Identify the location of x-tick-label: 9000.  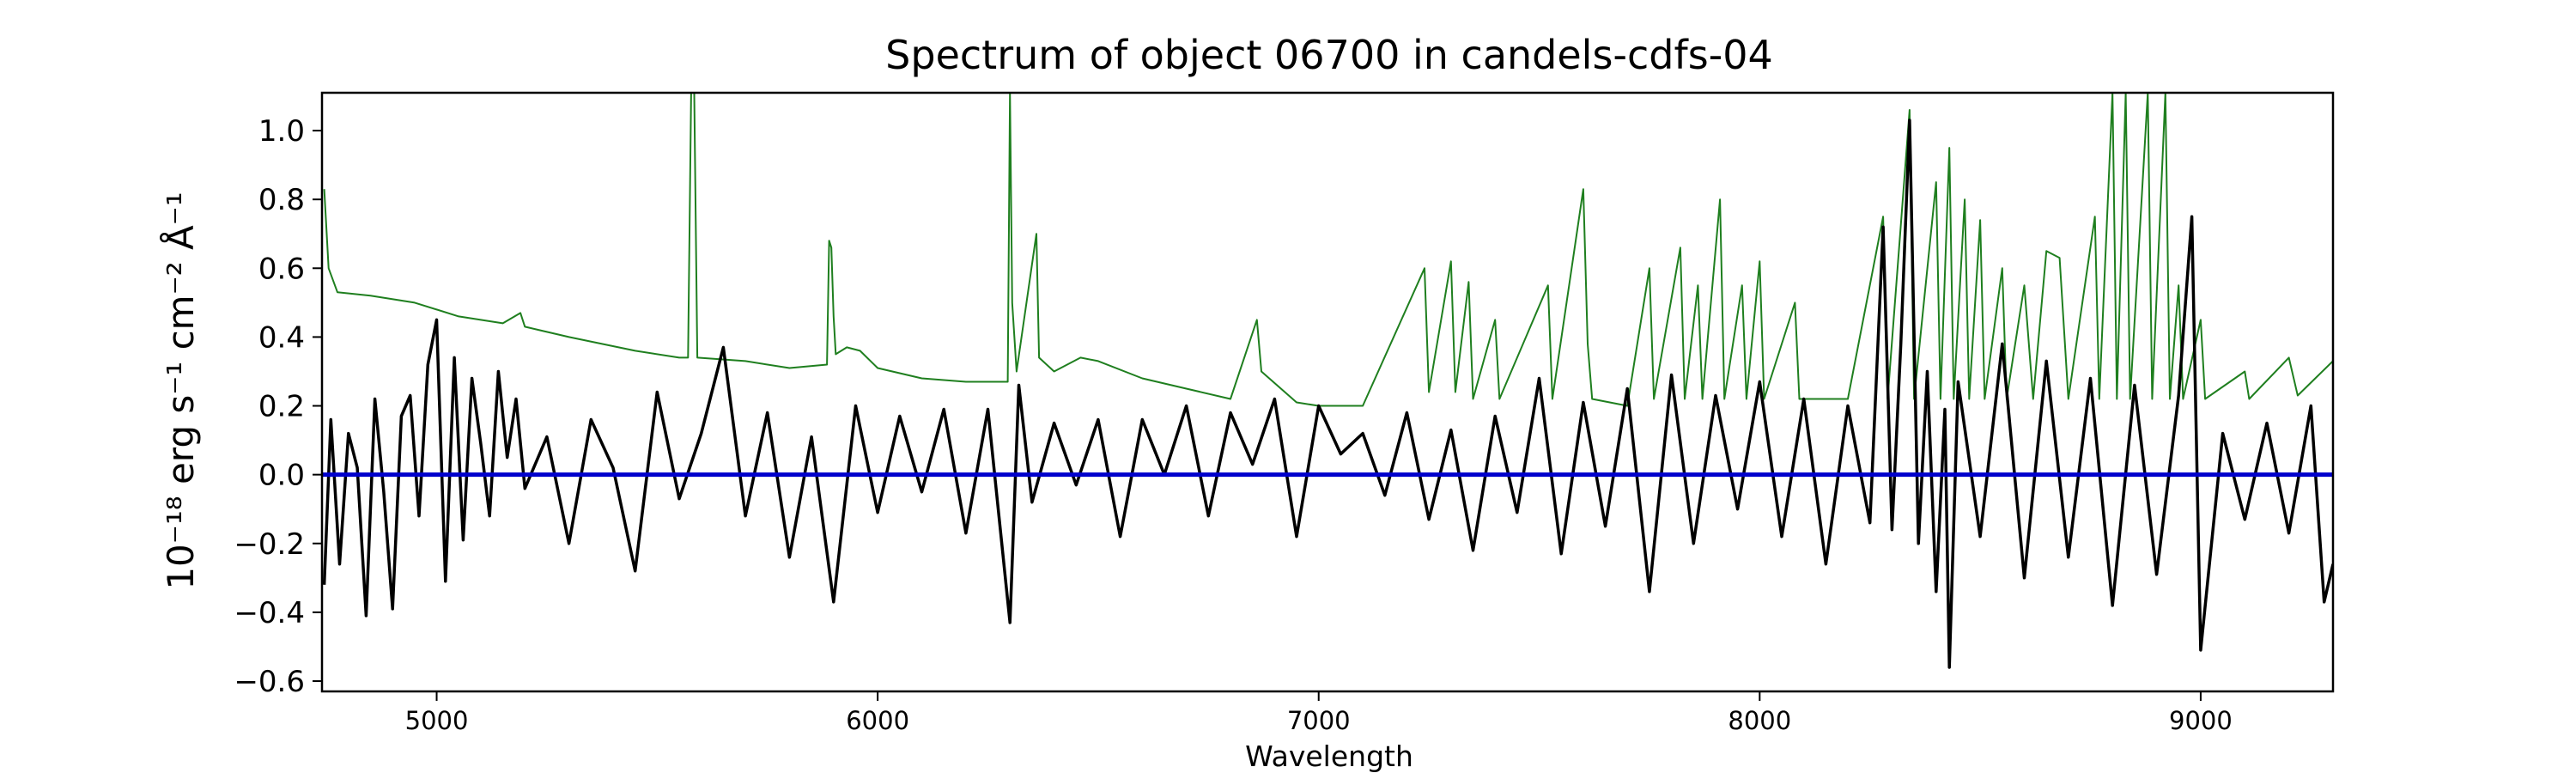
(2201, 720).